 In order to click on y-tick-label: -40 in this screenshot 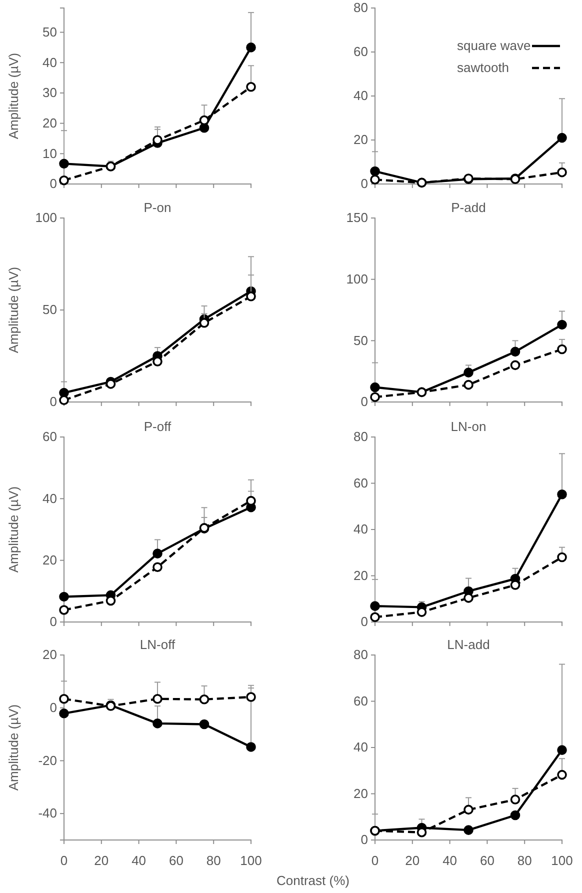, I will do `click(47, 813)`.